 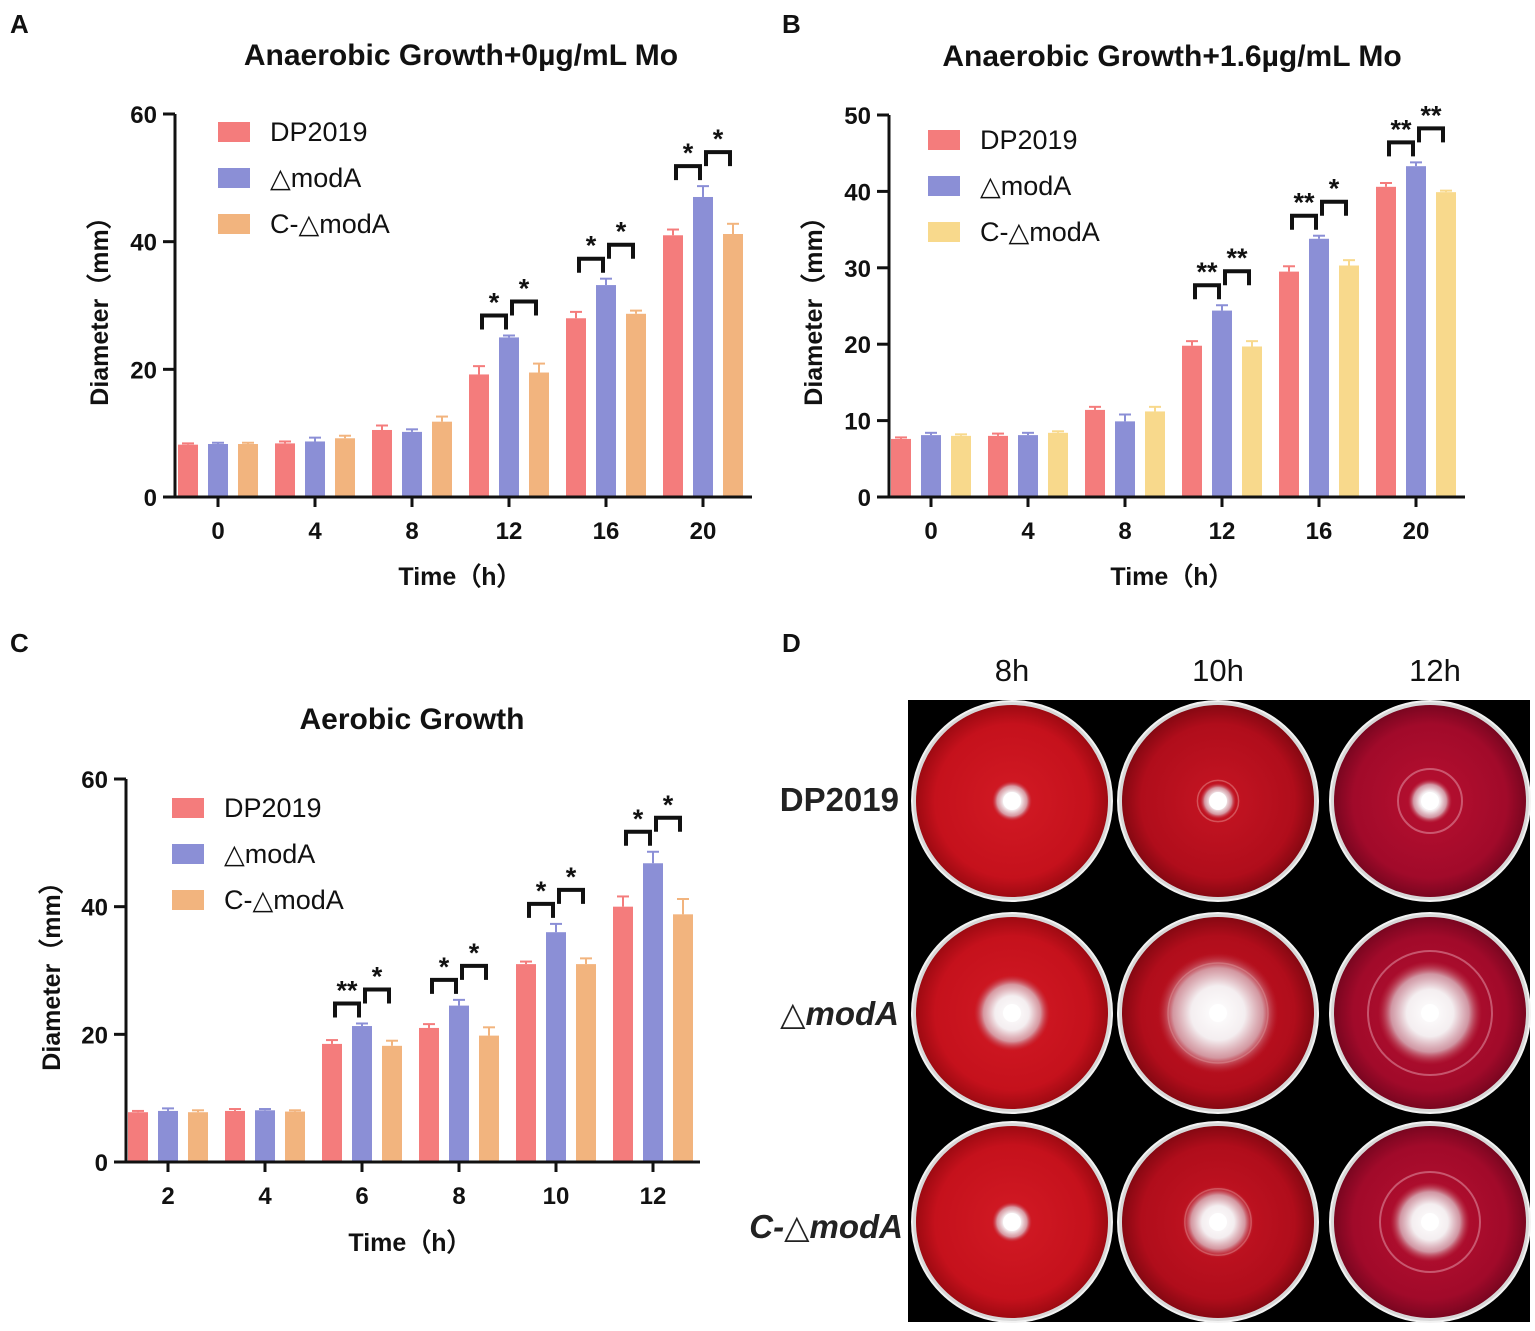 What do you see at coordinates (361, 1196) in the screenshot?
I see `x-tick-label: 6` at bounding box center [361, 1196].